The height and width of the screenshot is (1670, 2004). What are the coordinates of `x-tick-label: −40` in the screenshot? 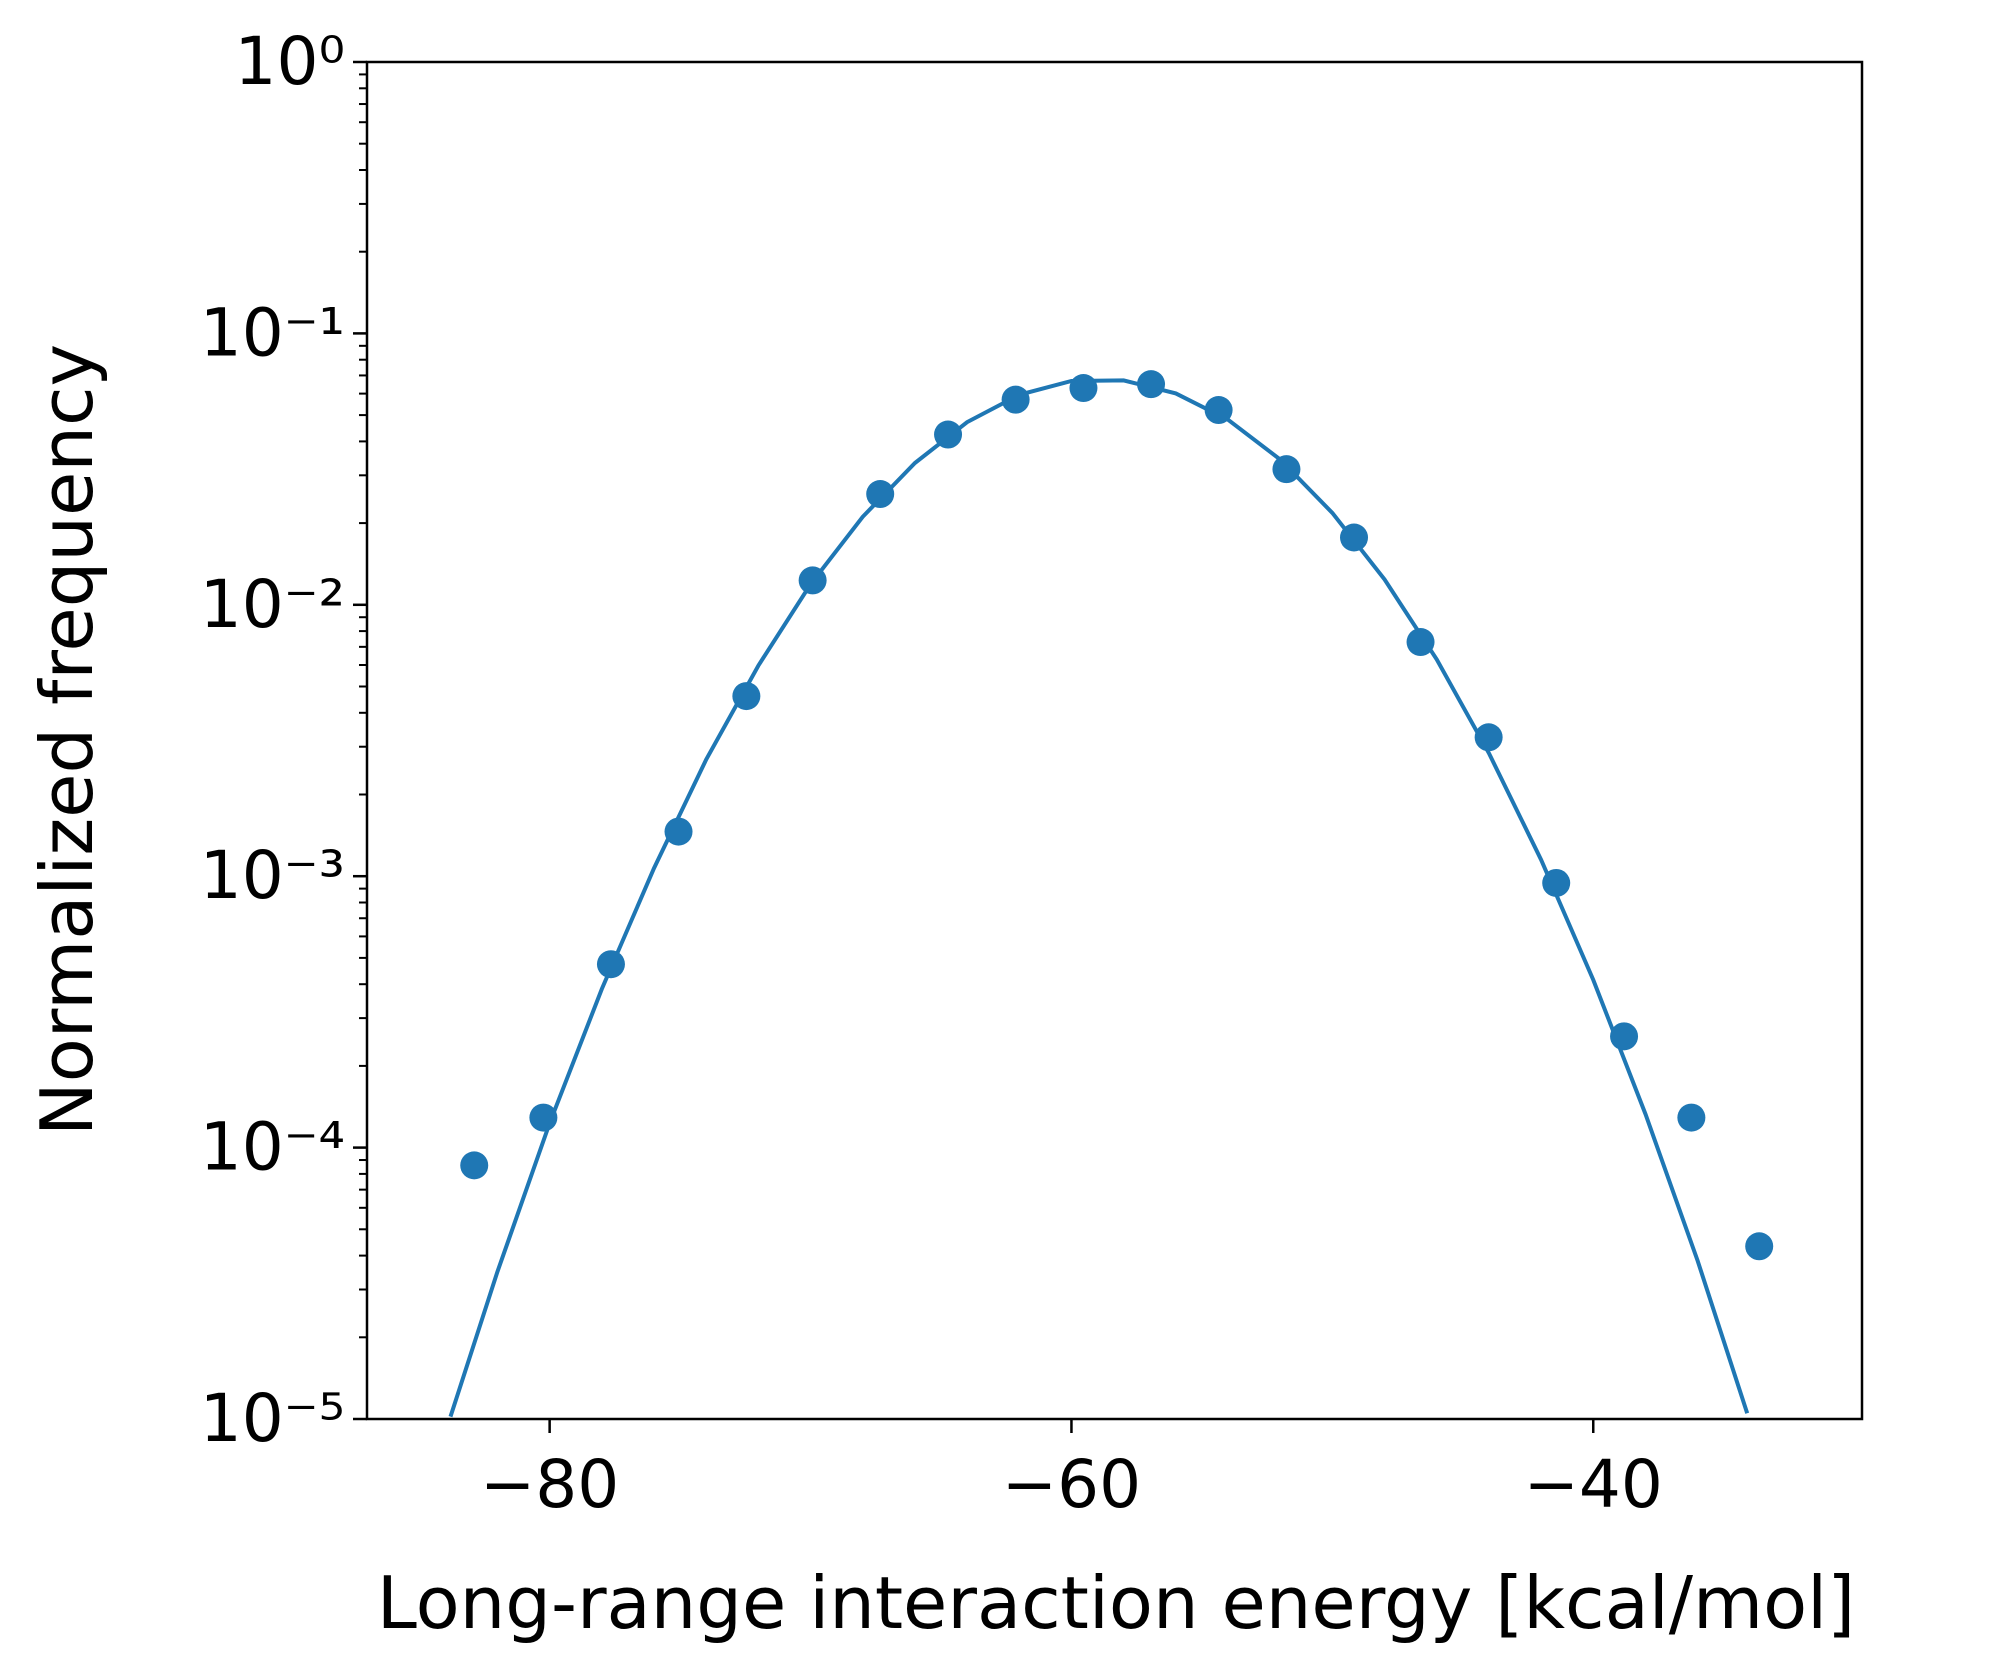 It's located at (1593, 1484).